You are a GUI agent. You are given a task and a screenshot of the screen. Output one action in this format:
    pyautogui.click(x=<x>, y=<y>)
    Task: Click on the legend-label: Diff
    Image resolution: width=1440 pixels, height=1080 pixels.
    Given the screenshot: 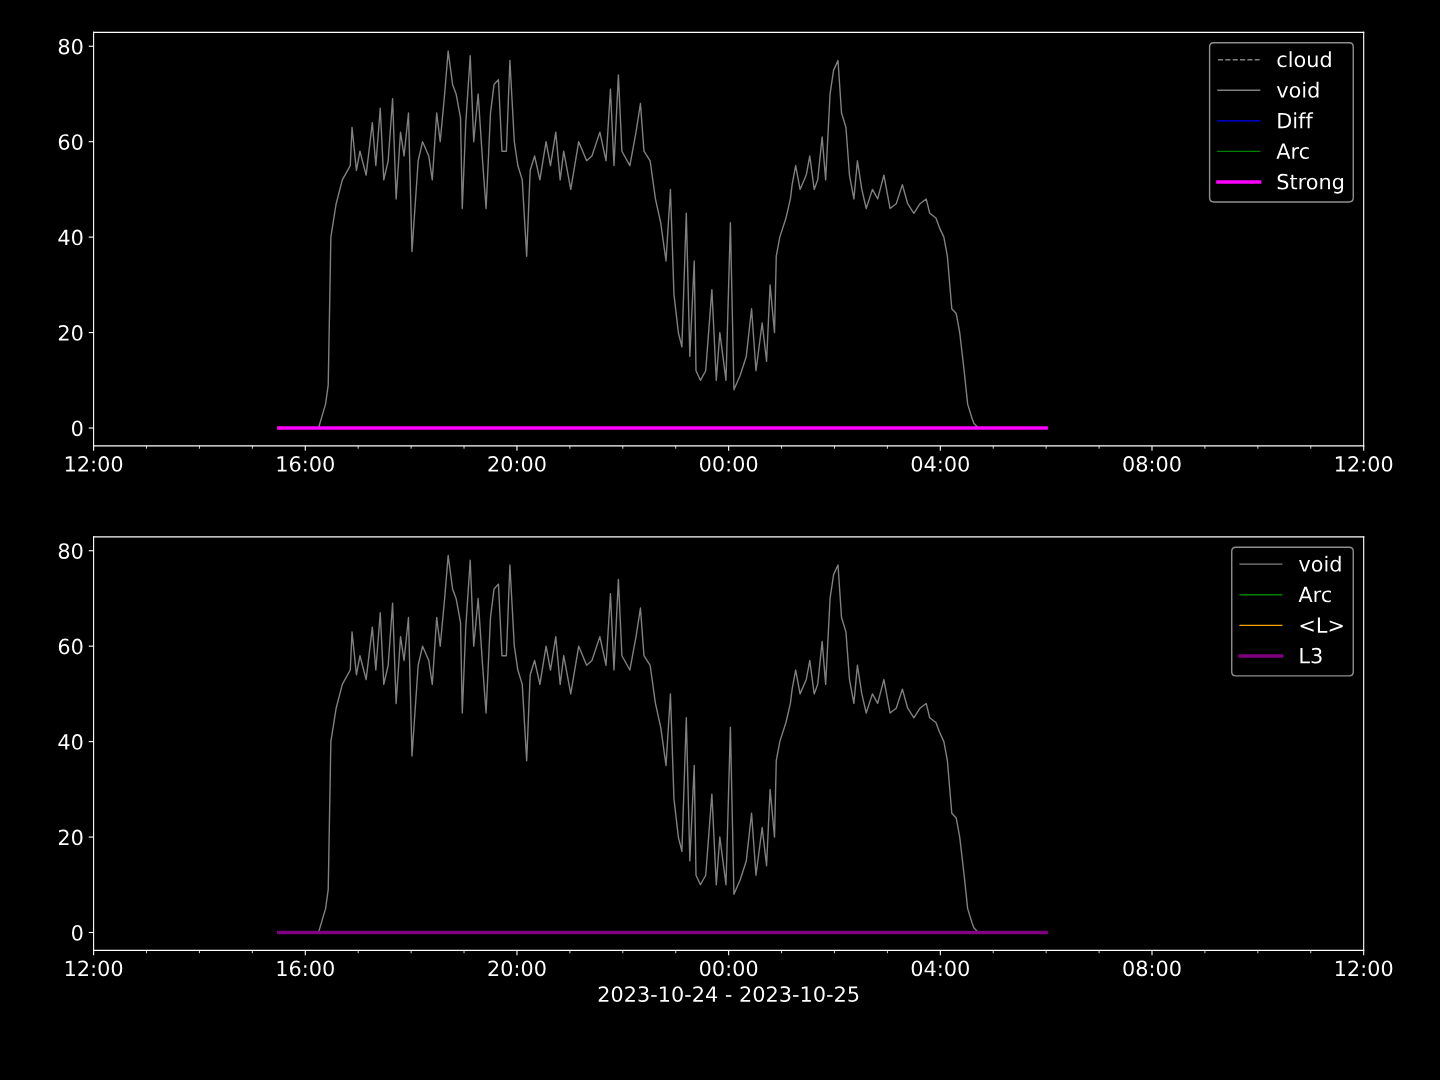 What is the action you would take?
    pyautogui.click(x=1296, y=120)
    